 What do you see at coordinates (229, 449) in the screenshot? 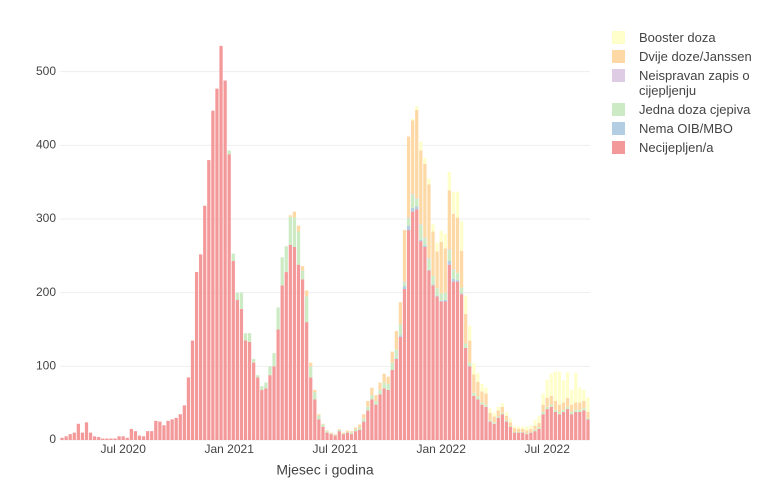
I see `x-tick-label: Jan 2021` at bounding box center [229, 449].